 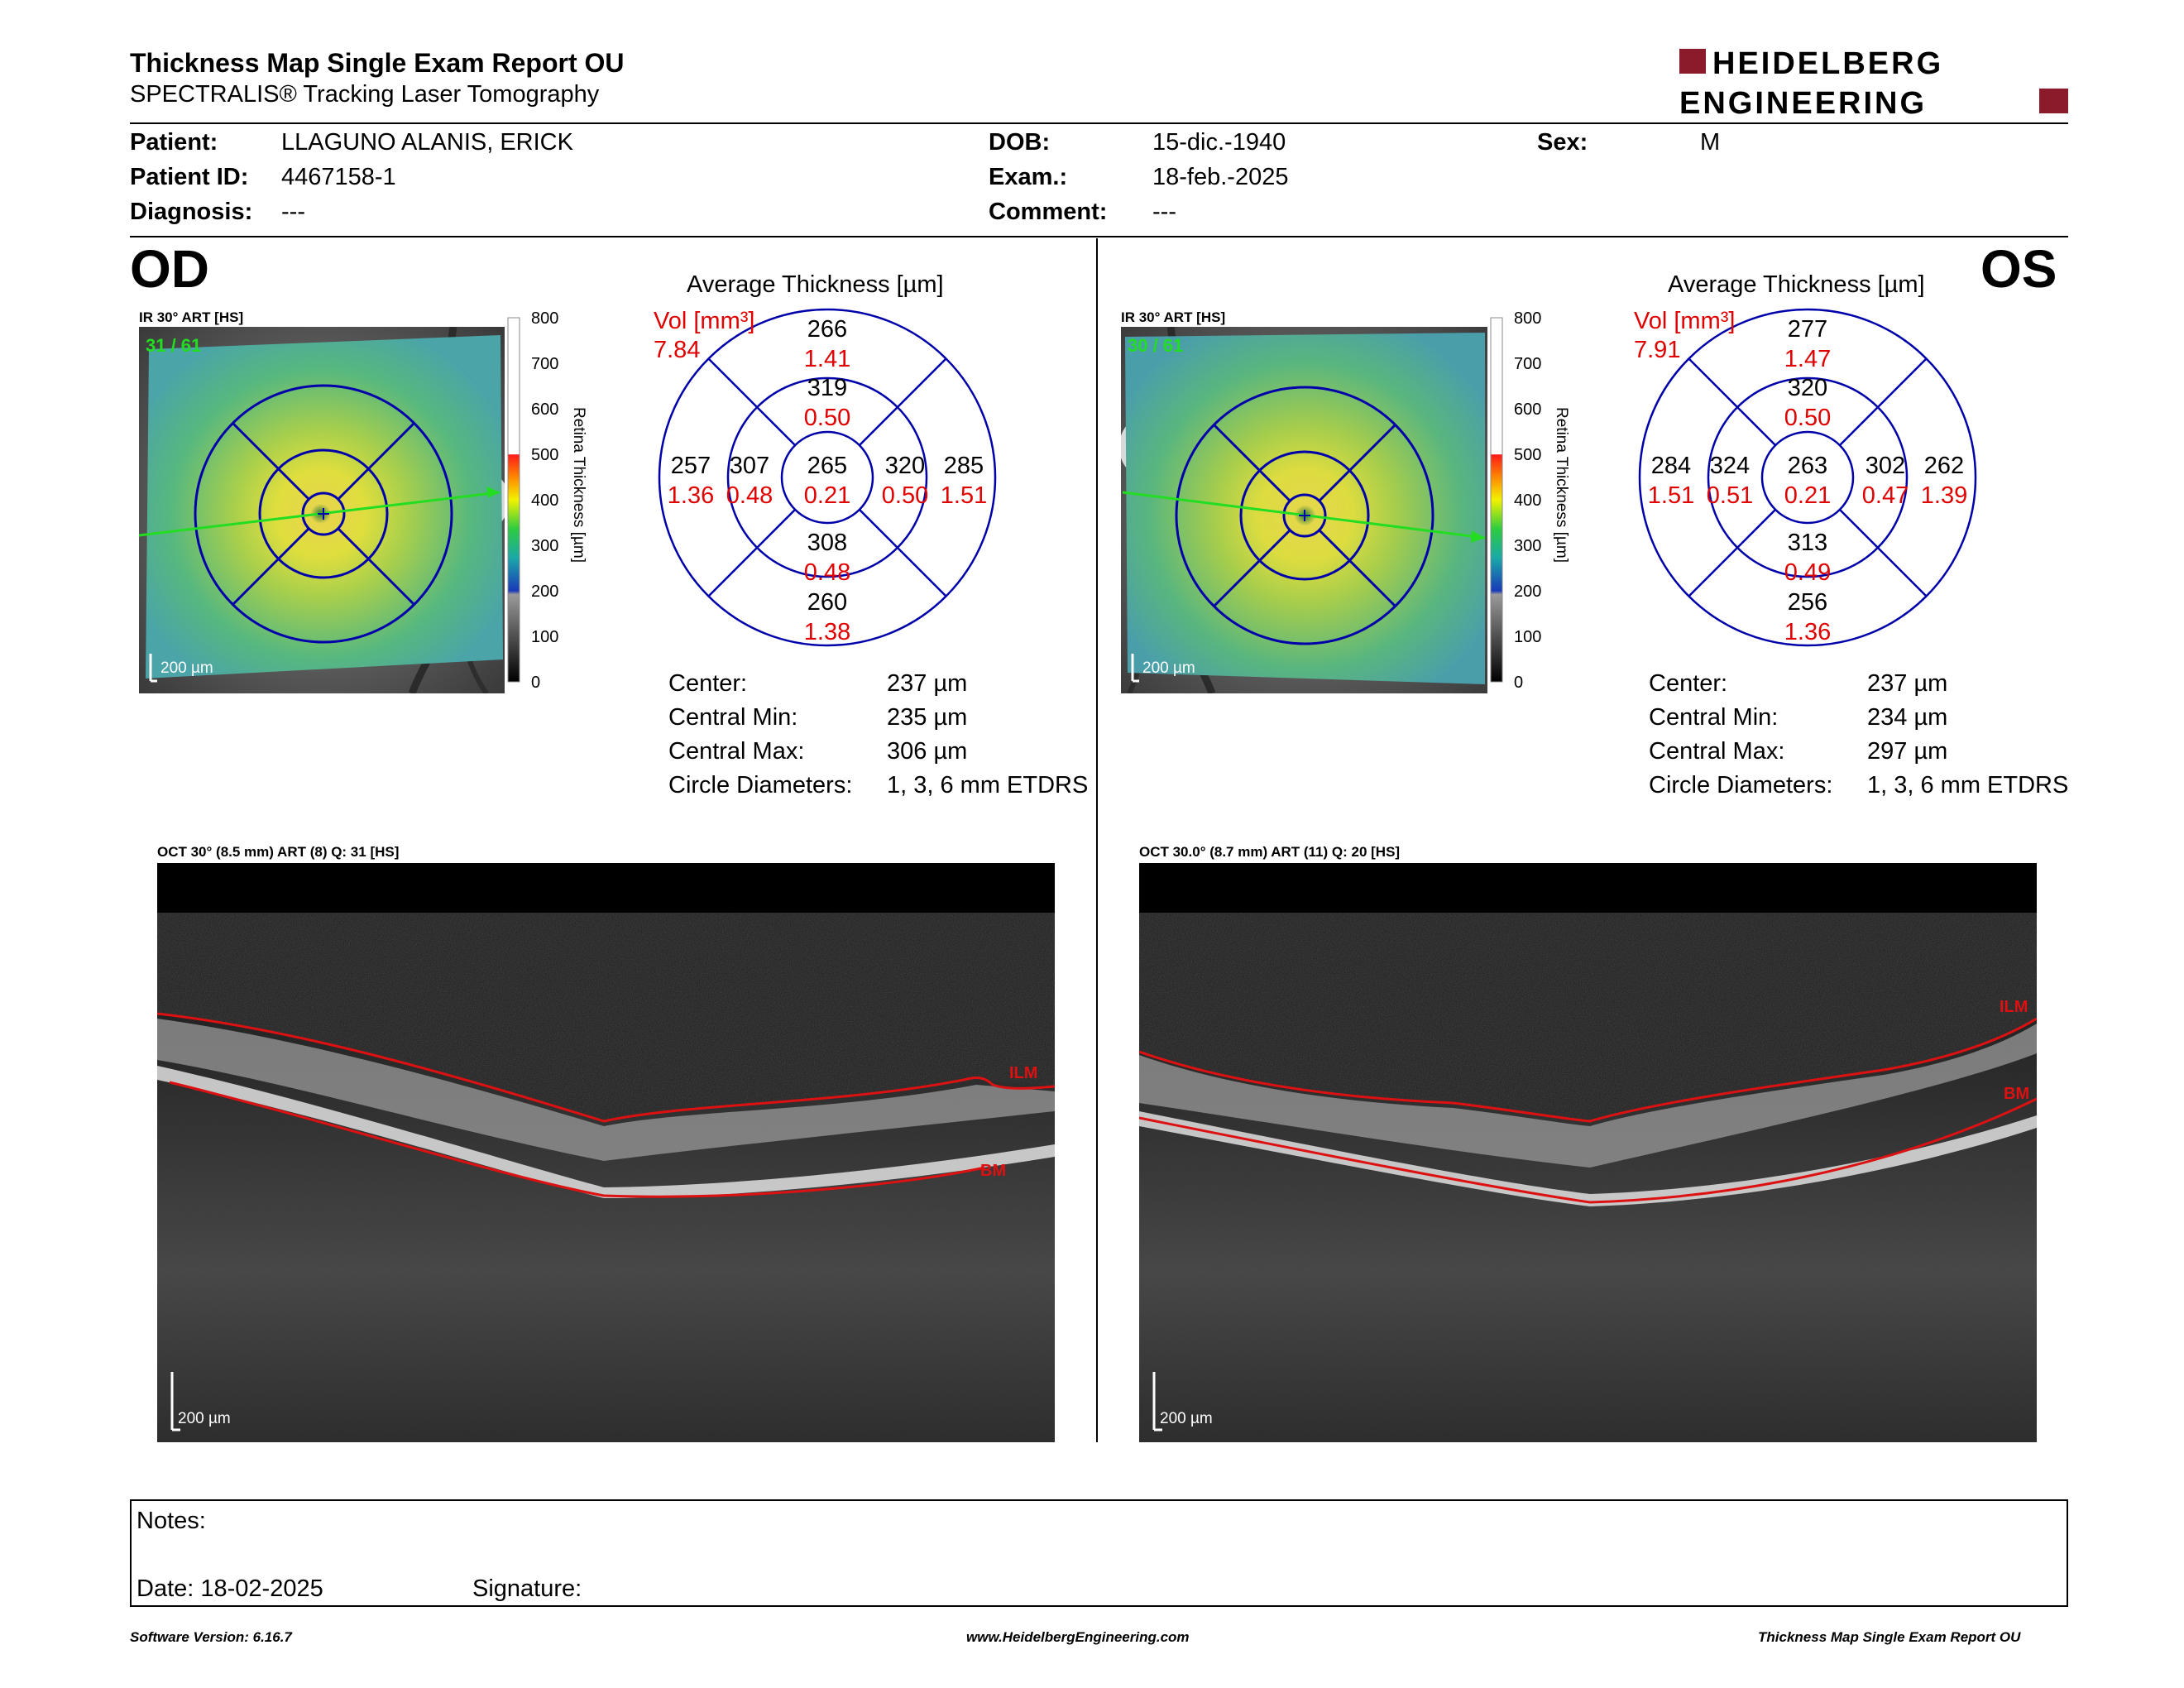 I want to click on sector-temp-out-thick-od: 257, so click(x=691, y=466).